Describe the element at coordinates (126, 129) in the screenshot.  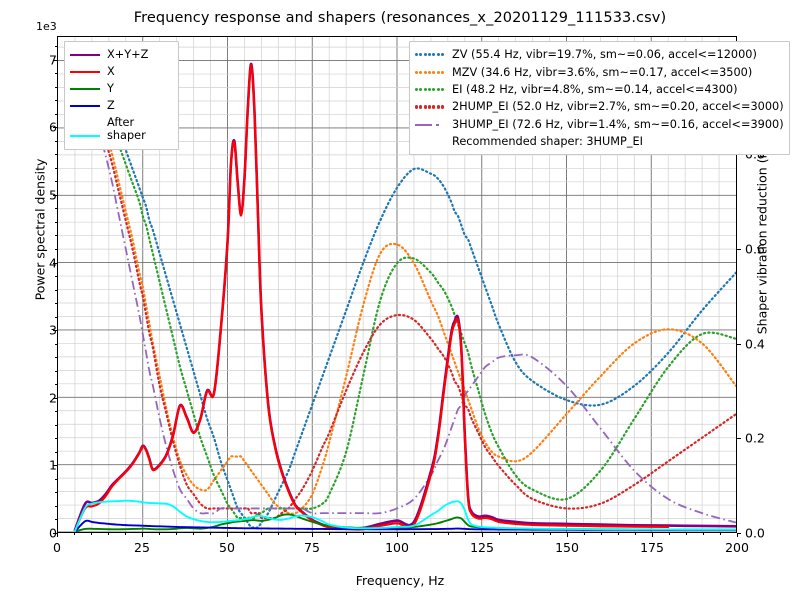
I see `legend-item-label: After shaper` at that location.